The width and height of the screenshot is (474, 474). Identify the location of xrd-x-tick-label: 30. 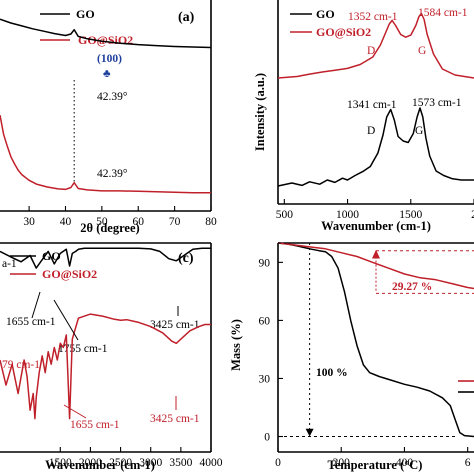
(29, 222).